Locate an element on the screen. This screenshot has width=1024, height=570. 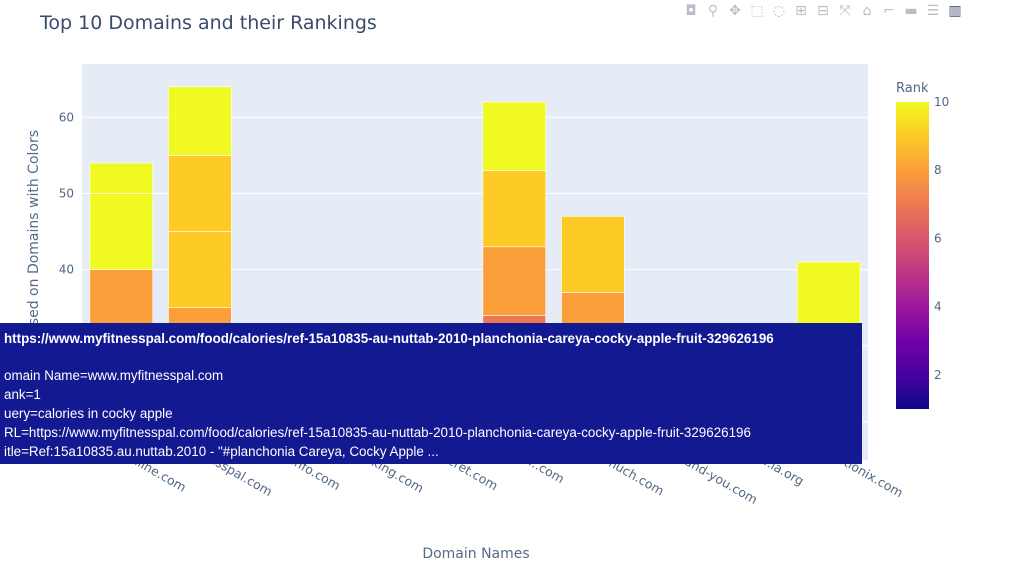
plotly-logo-icon: ▥ is located at coordinates (955, 11).